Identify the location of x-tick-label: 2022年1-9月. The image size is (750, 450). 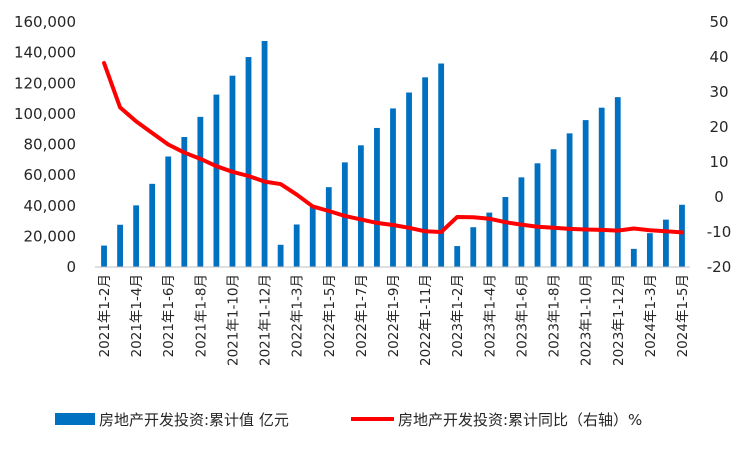
(394, 315).